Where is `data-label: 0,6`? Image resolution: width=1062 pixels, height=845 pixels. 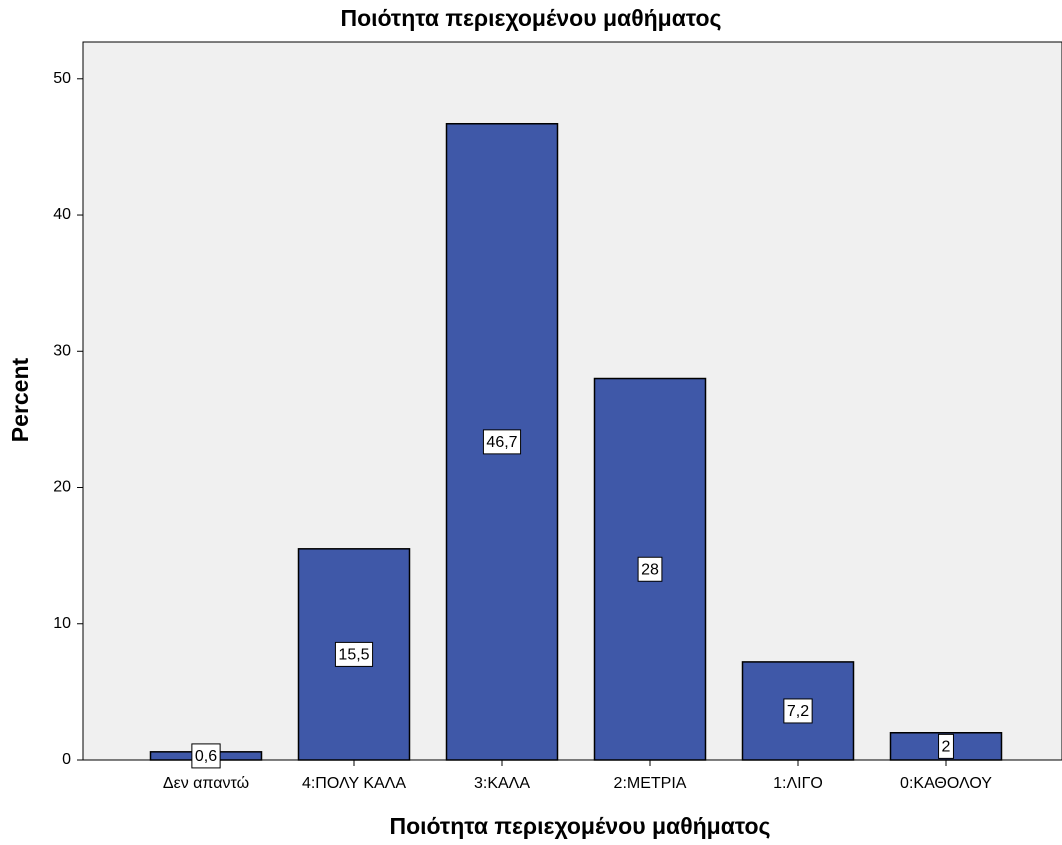 data-label: 0,6 is located at coordinates (206, 756).